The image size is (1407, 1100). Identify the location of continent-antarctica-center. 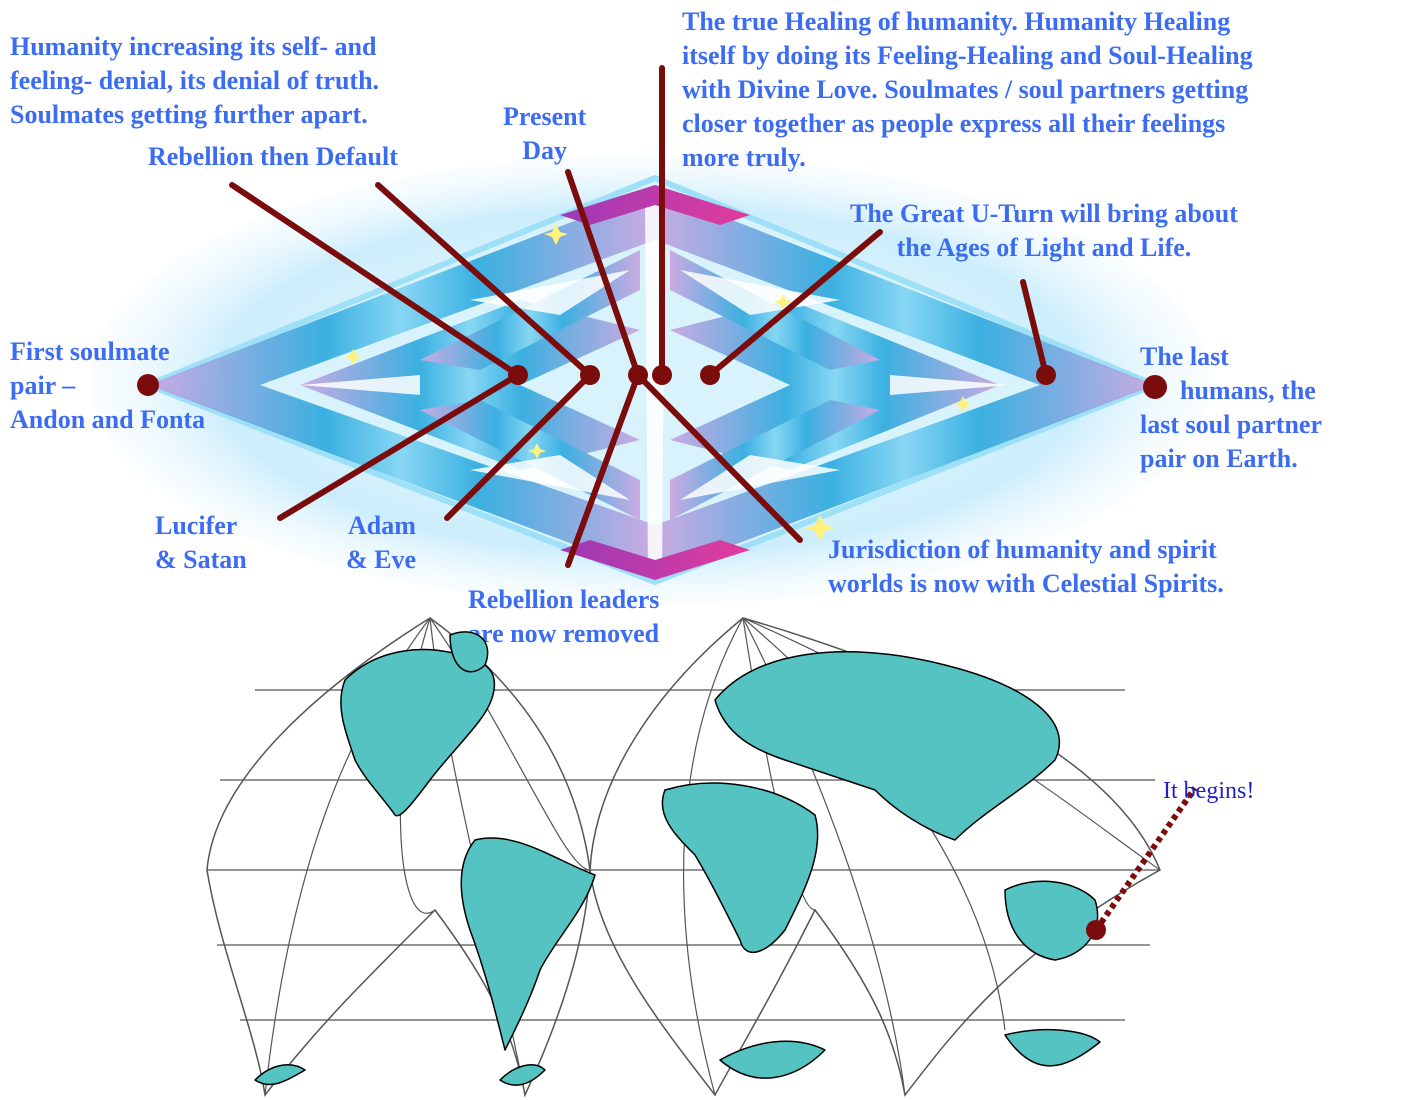
(522, 1075).